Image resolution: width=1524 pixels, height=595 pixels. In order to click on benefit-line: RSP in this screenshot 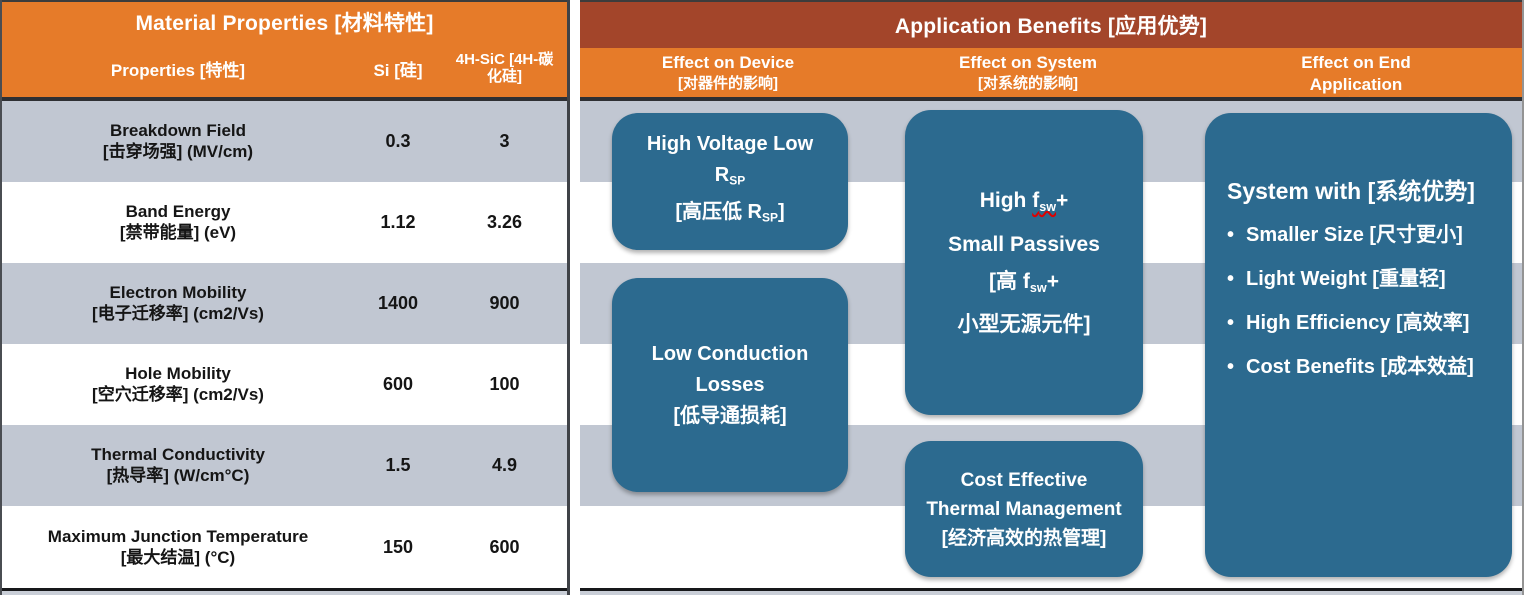, I will do `click(730, 176)`.